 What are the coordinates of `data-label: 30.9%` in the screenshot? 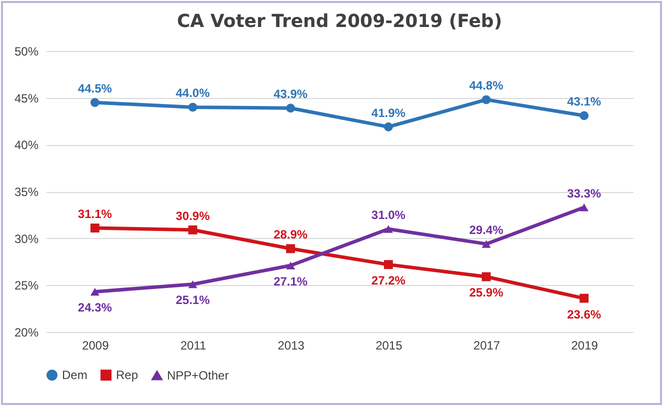 It's located at (193, 215).